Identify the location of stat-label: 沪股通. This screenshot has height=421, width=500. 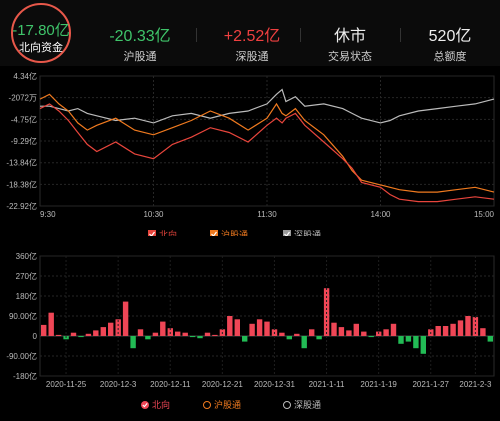
(140, 57).